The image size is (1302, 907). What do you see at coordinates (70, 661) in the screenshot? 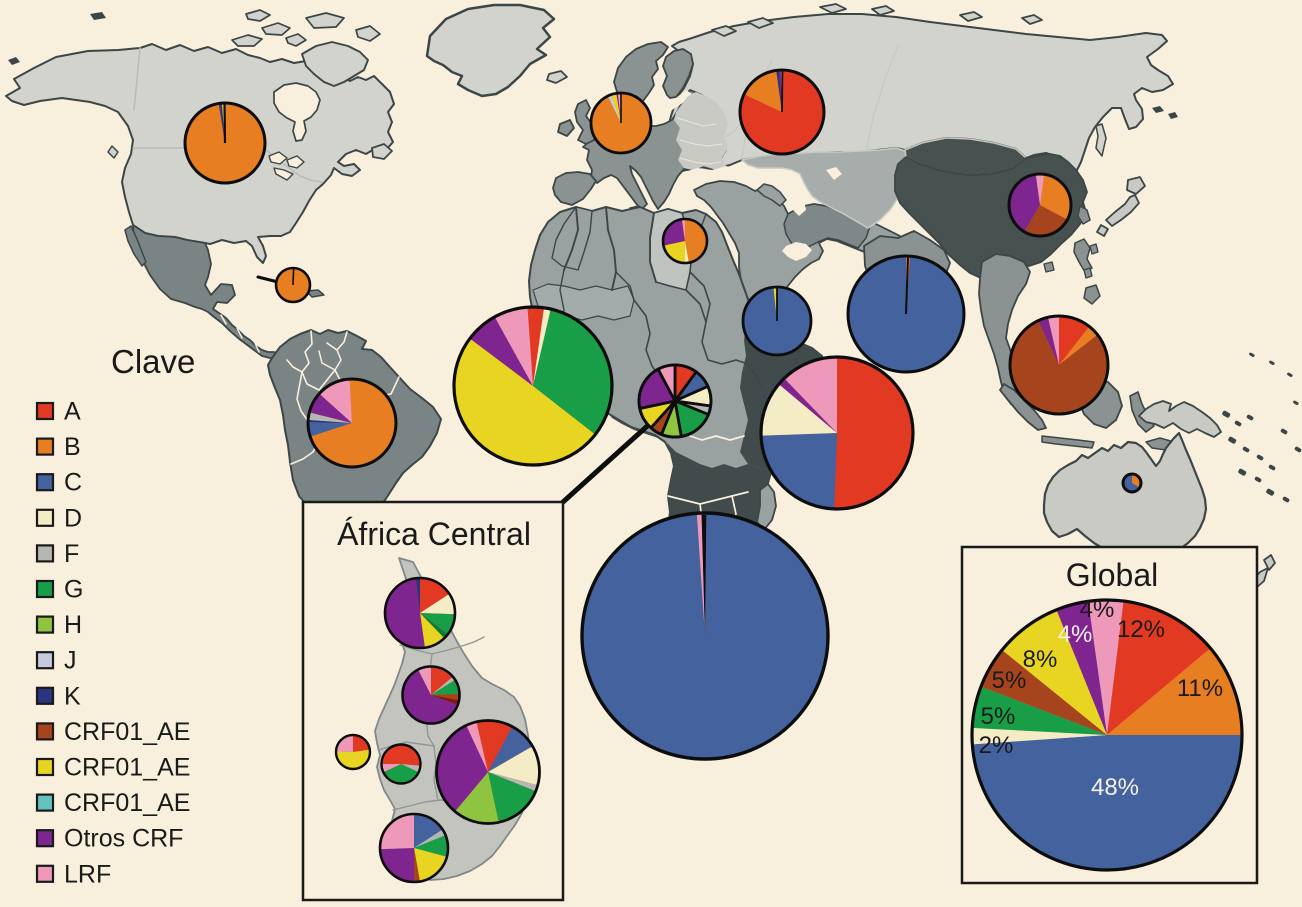
I see `svg-text: J` at bounding box center [70, 661].